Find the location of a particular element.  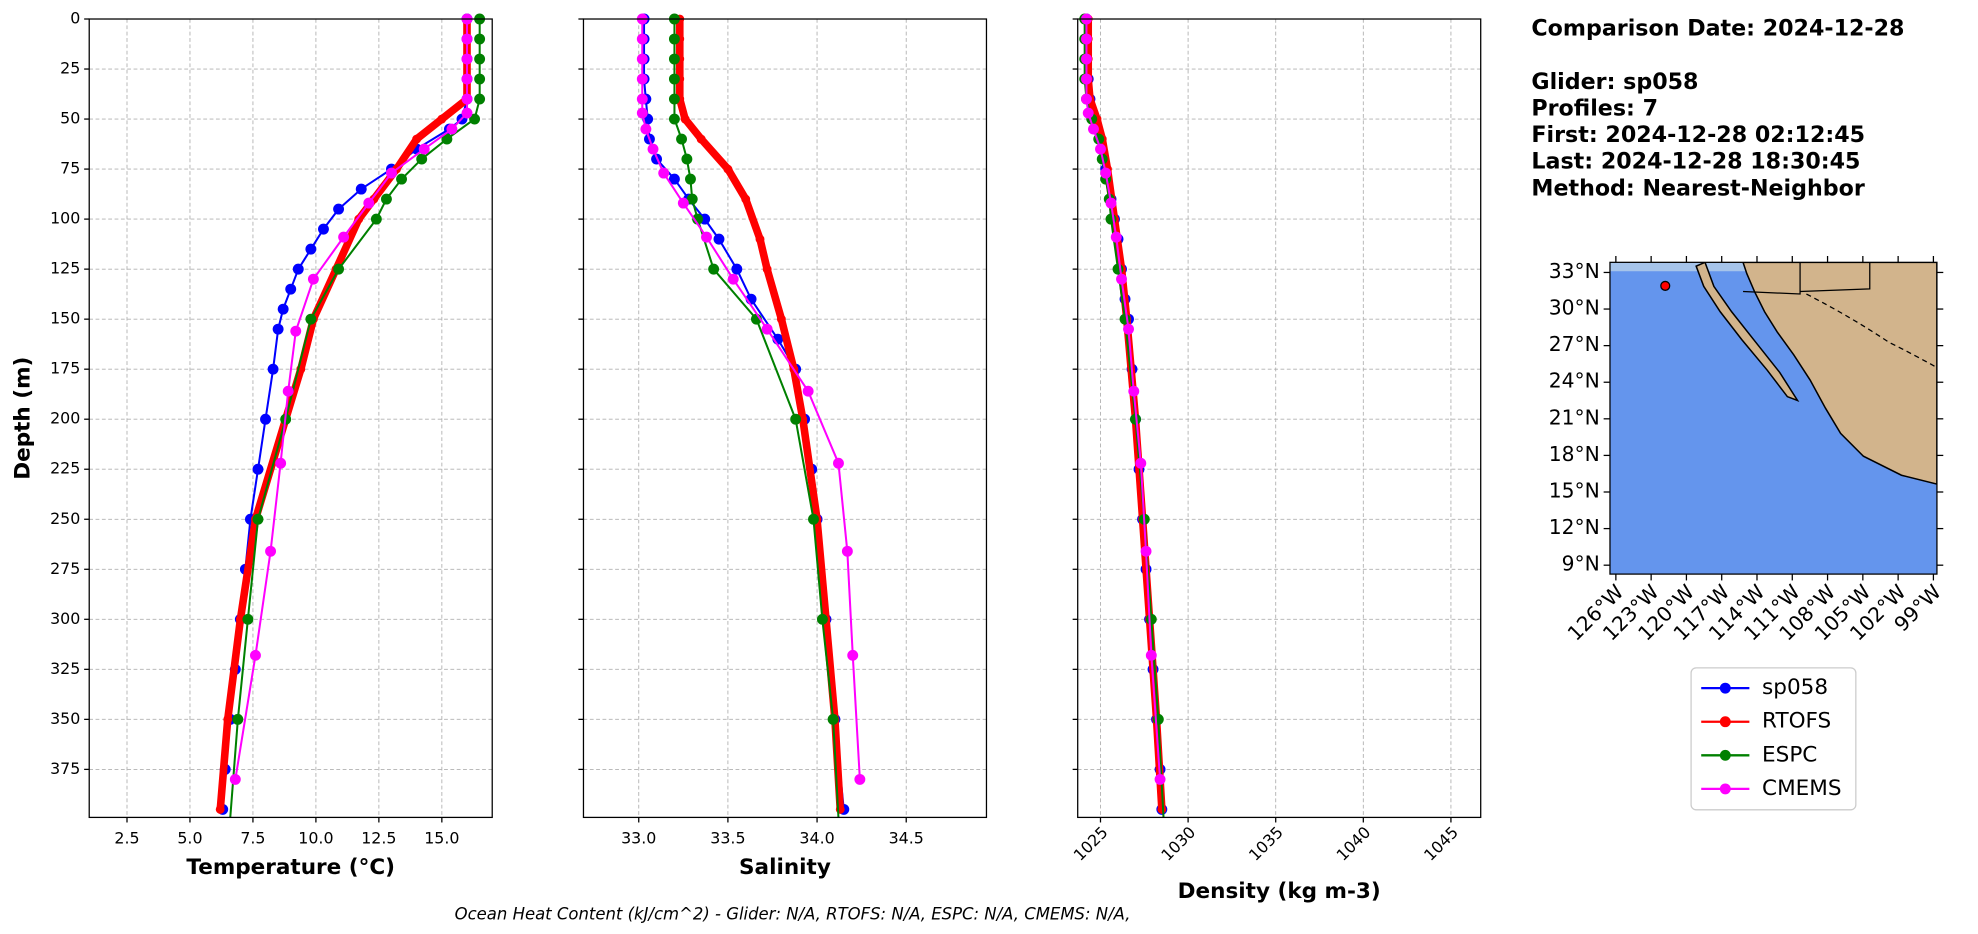

legend: sp058 RTOFS ESPC CMEMS is located at coordinates (1773, 739).